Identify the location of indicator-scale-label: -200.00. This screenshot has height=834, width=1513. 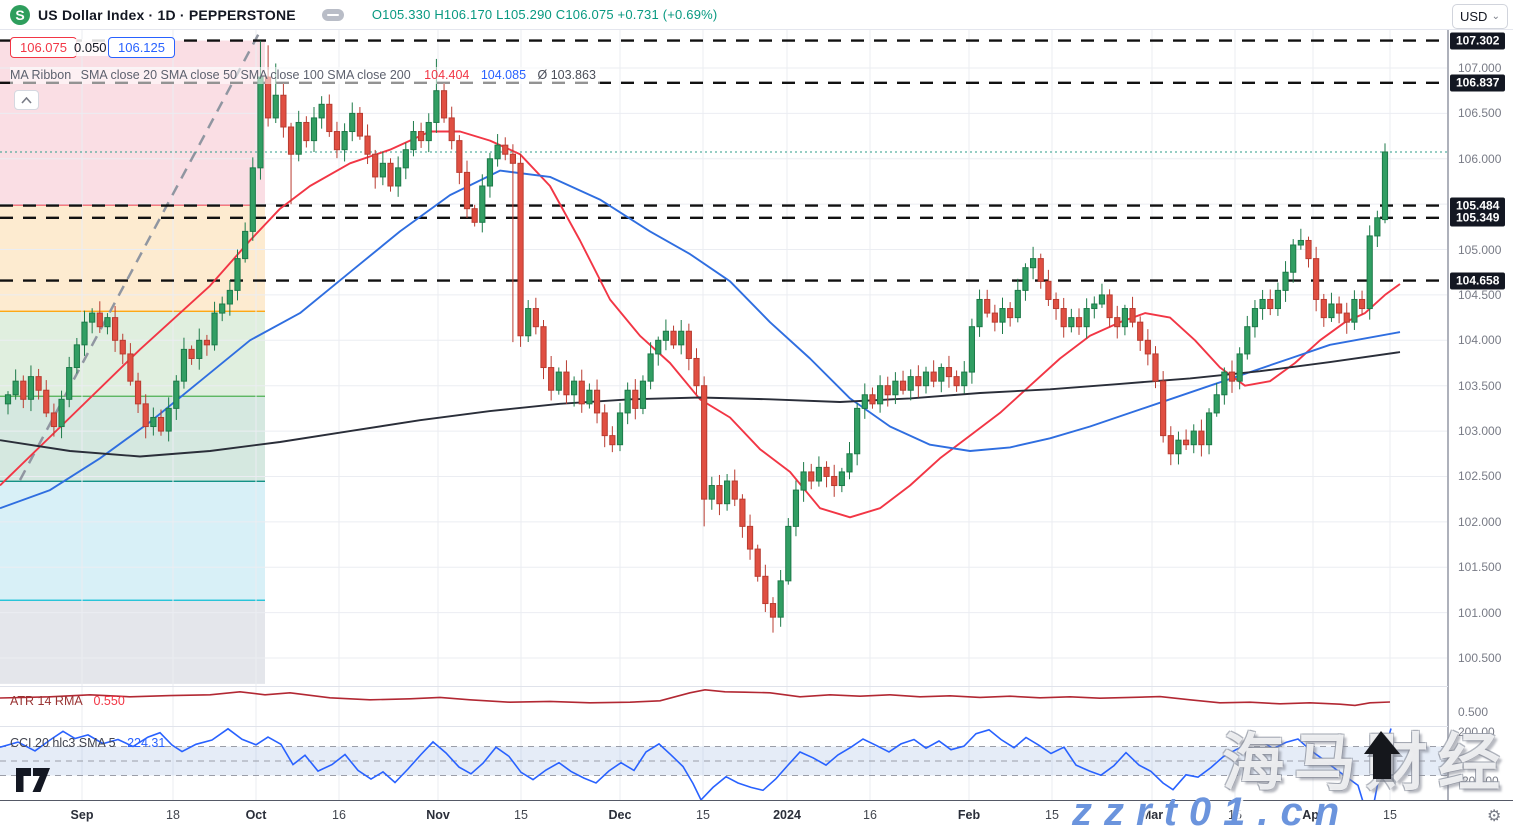
(1478, 781).